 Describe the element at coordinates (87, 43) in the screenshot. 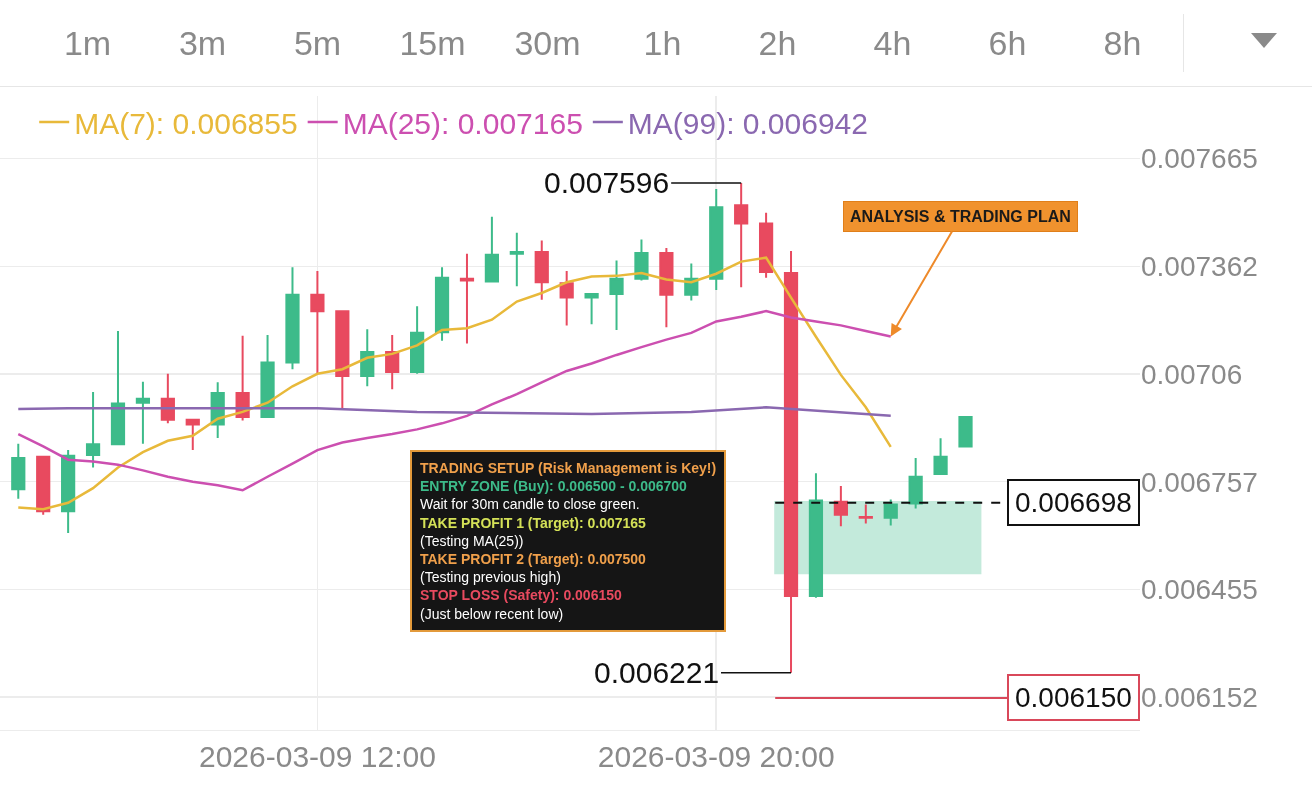

I see `text: 1m` at that location.